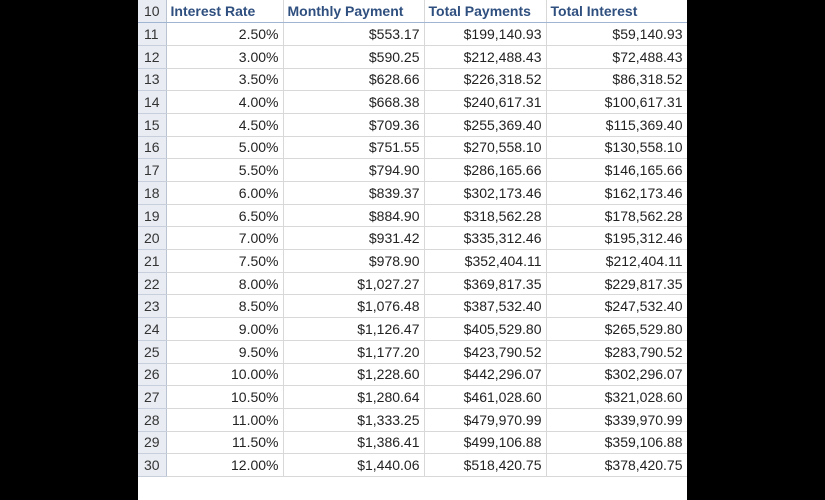 Image resolution: width=825 pixels, height=500 pixels. I want to click on cell-monthly-payment: $1,386.41, so click(354, 443).